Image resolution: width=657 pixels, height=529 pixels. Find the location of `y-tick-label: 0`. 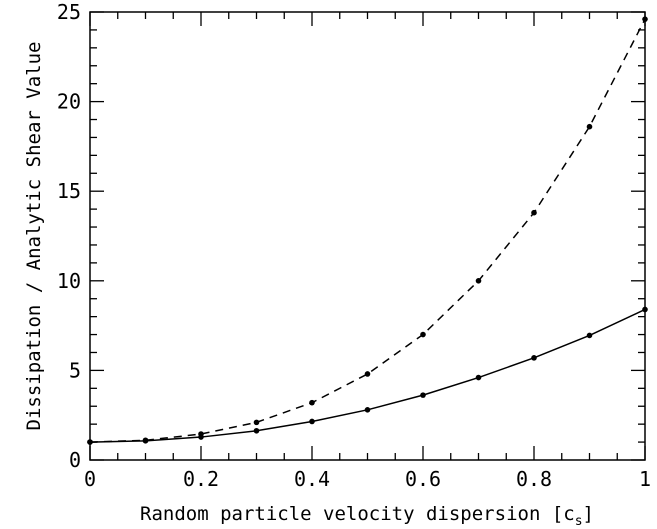

y-tick-label: 0 is located at coordinates (75, 460).